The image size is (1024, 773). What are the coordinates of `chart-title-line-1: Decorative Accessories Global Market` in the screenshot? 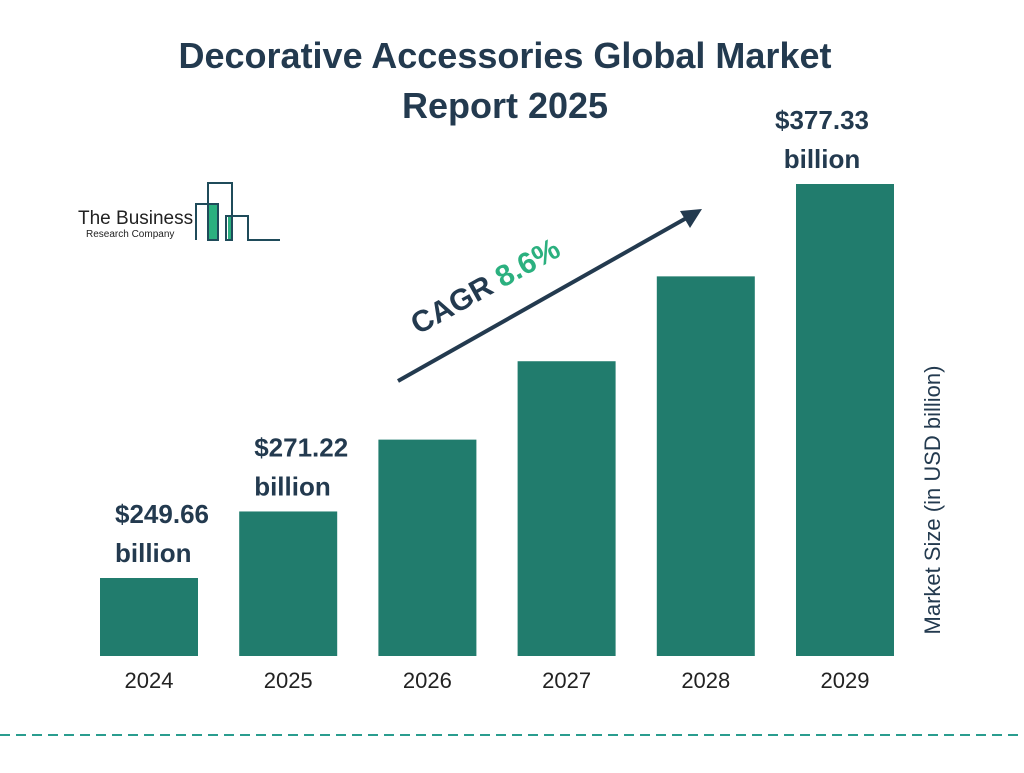 It's located at (505, 55).